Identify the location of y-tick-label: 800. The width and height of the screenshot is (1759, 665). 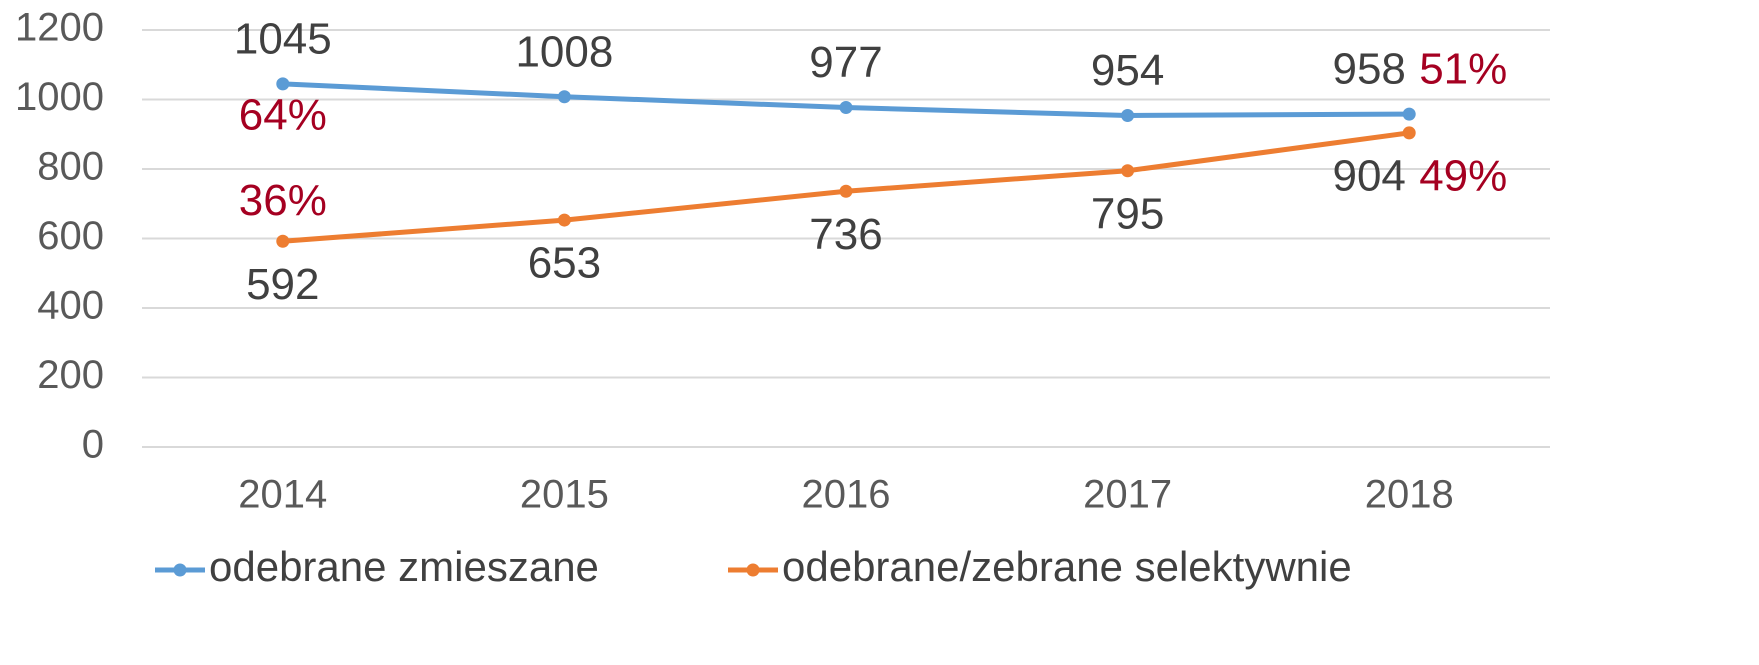
(70, 167).